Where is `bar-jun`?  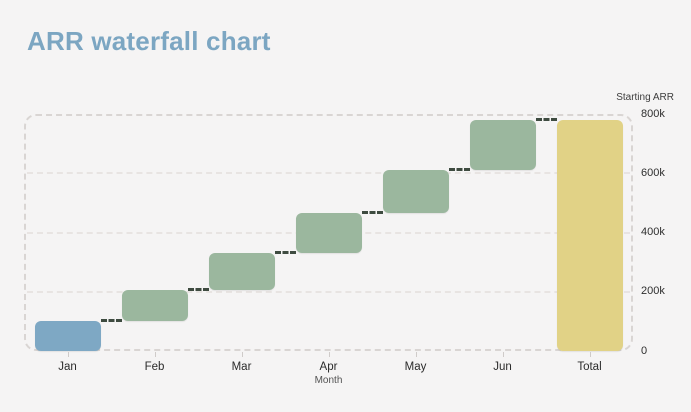 bar-jun is located at coordinates (502, 145).